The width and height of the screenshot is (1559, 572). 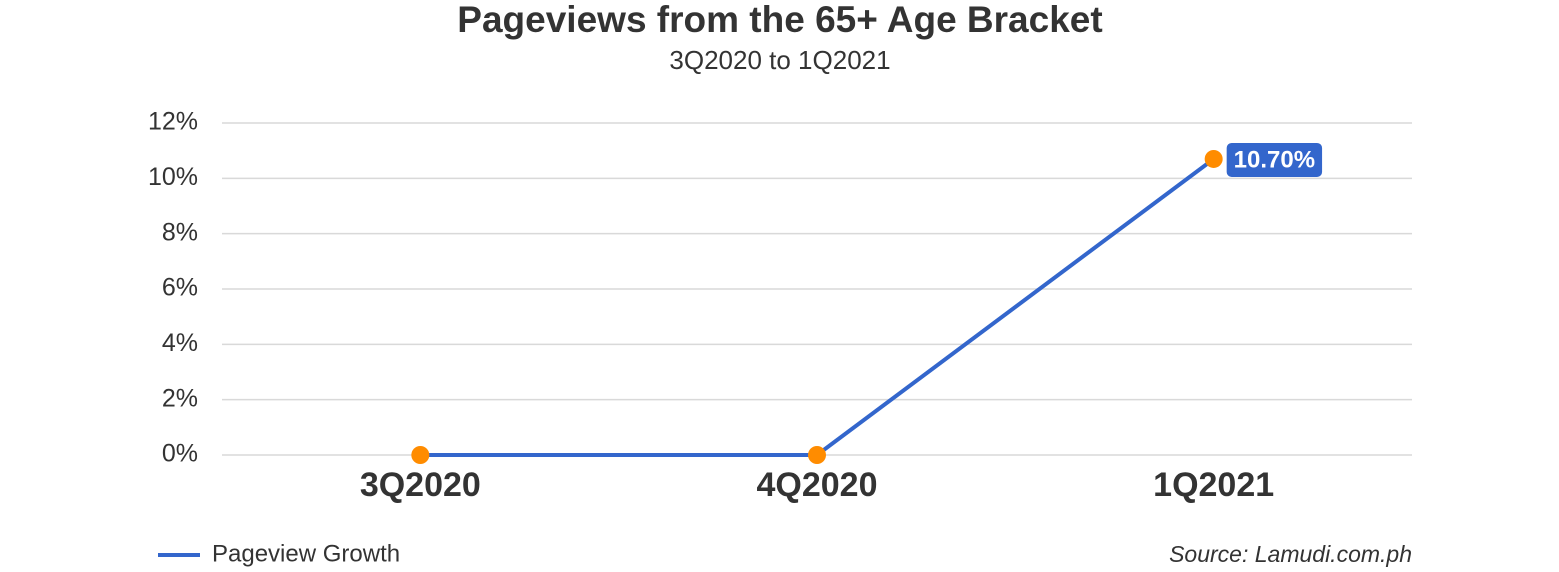 I want to click on data-label: 10.70%, so click(x=1274, y=159).